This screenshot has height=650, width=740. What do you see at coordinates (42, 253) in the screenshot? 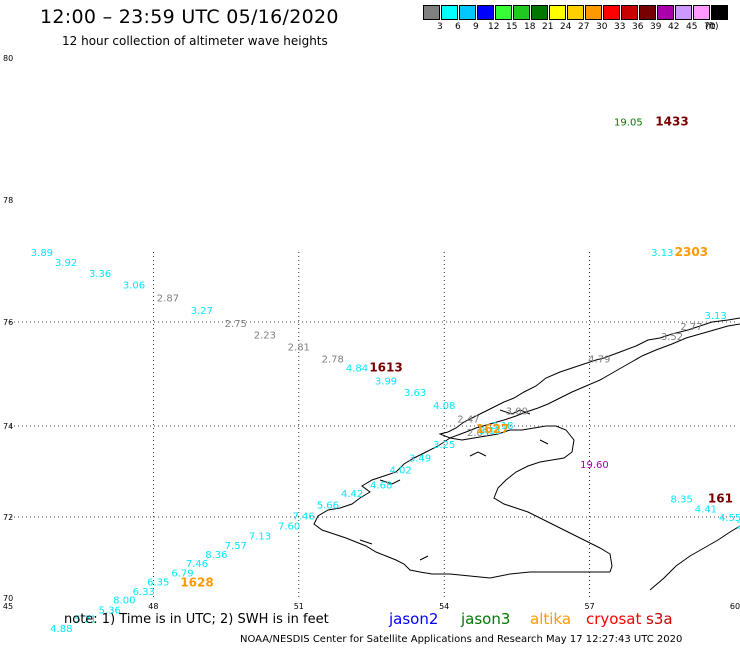
I see `wave-height-value: 3.89` at bounding box center [42, 253].